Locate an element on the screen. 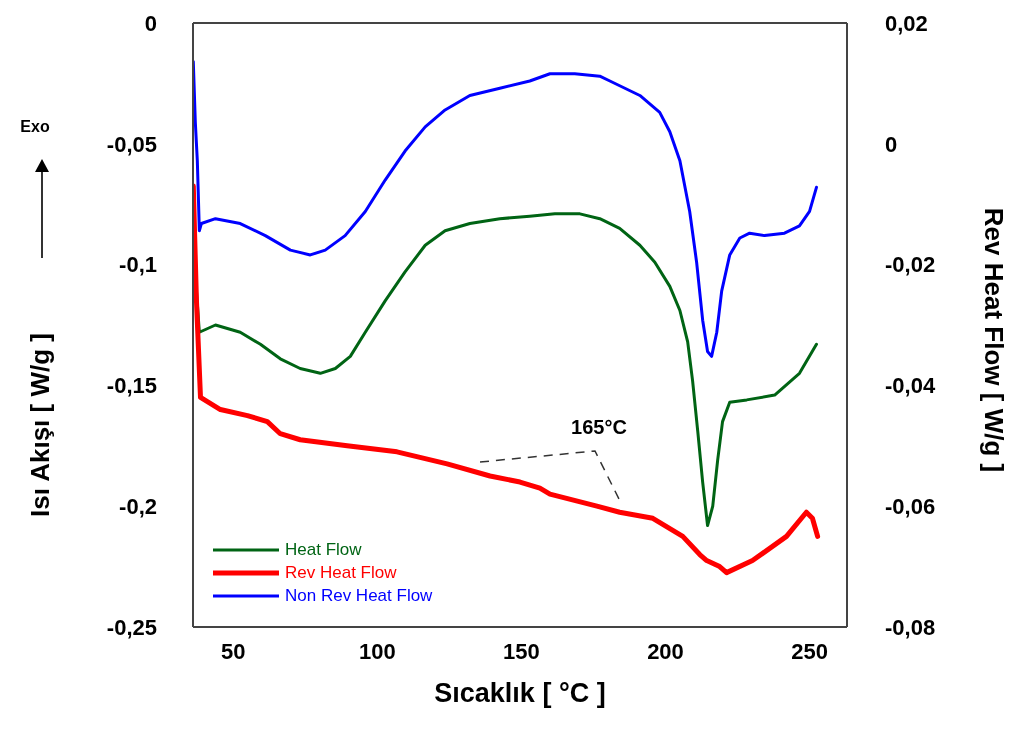 The image size is (1019, 737). annotation: 165°C is located at coordinates (599, 427).